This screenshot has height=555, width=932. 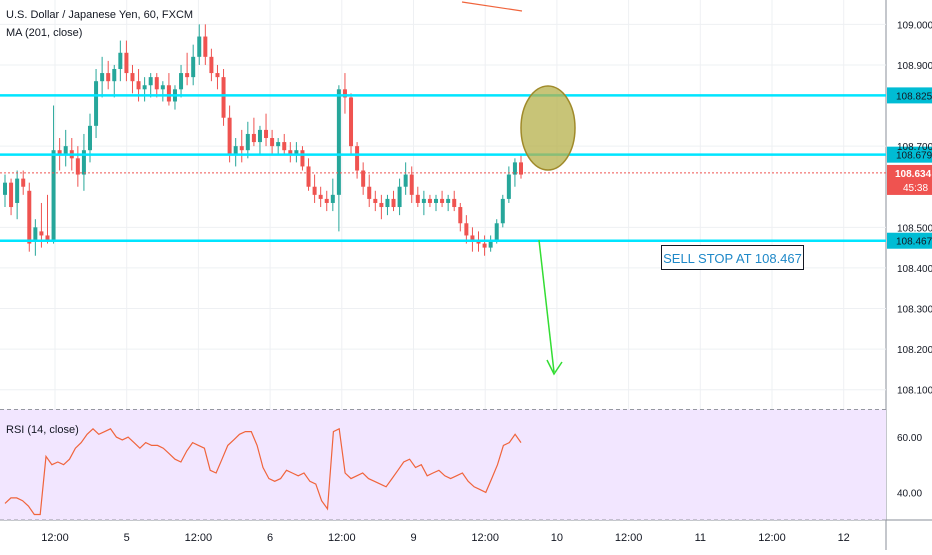 I want to click on current-price-badge, so click(x=909, y=179).